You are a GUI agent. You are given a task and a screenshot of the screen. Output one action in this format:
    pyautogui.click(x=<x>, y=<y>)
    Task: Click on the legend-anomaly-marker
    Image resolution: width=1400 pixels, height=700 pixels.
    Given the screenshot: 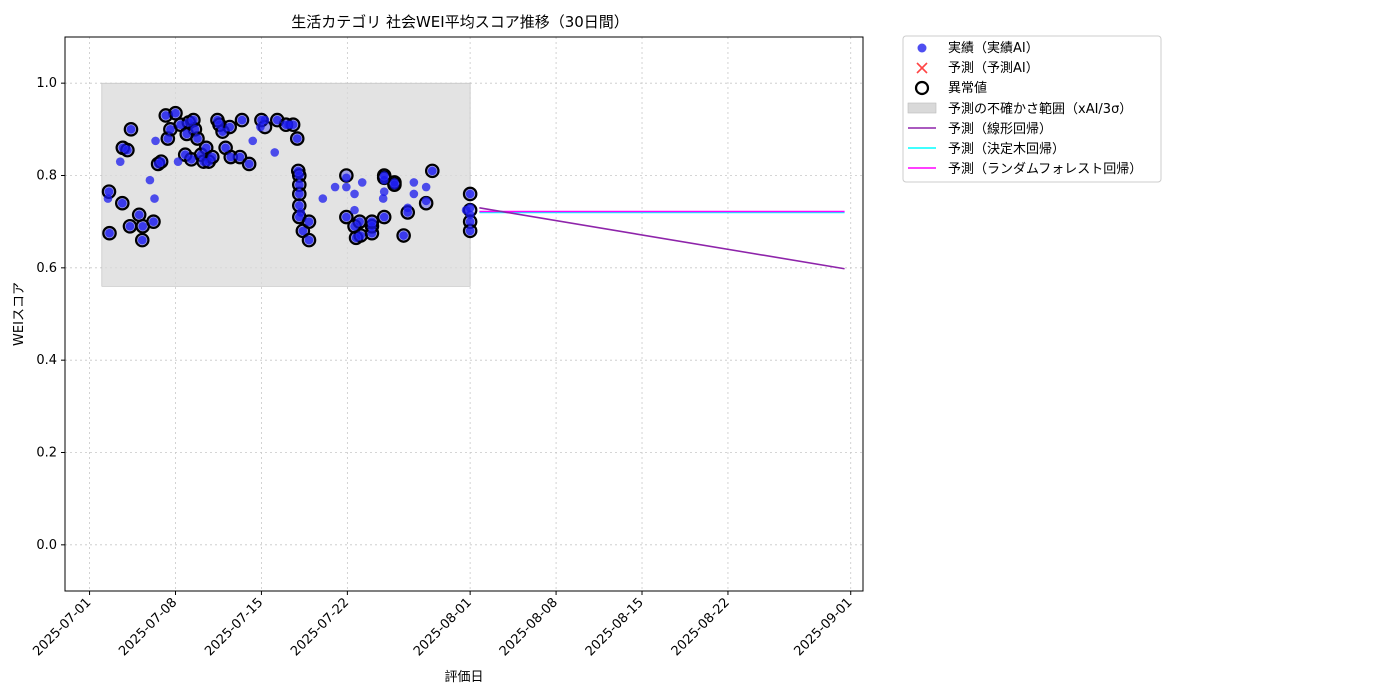 What is the action you would take?
    pyautogui.click(x=922, y=88)
    